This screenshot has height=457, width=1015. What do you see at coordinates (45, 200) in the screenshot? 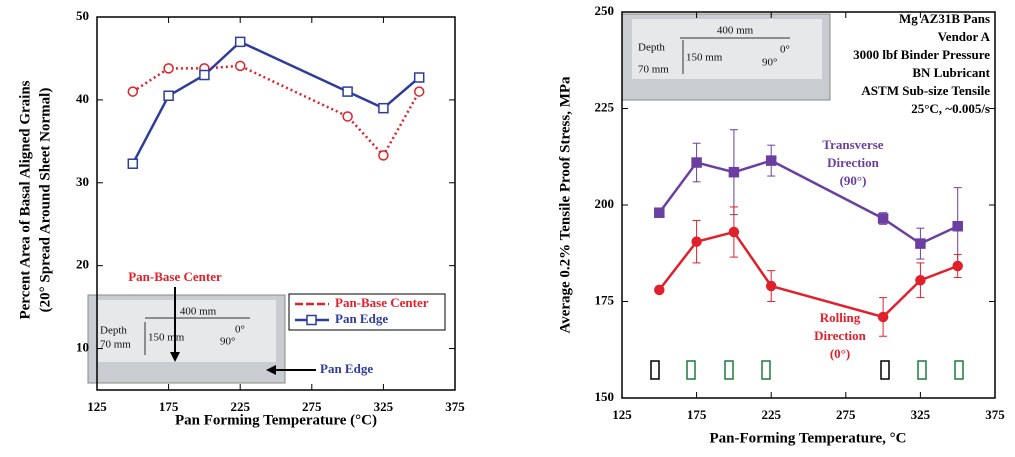
I see `y-axis-label: (20° Spread Around Sheet Normal)` at bounding box center [45, 200].